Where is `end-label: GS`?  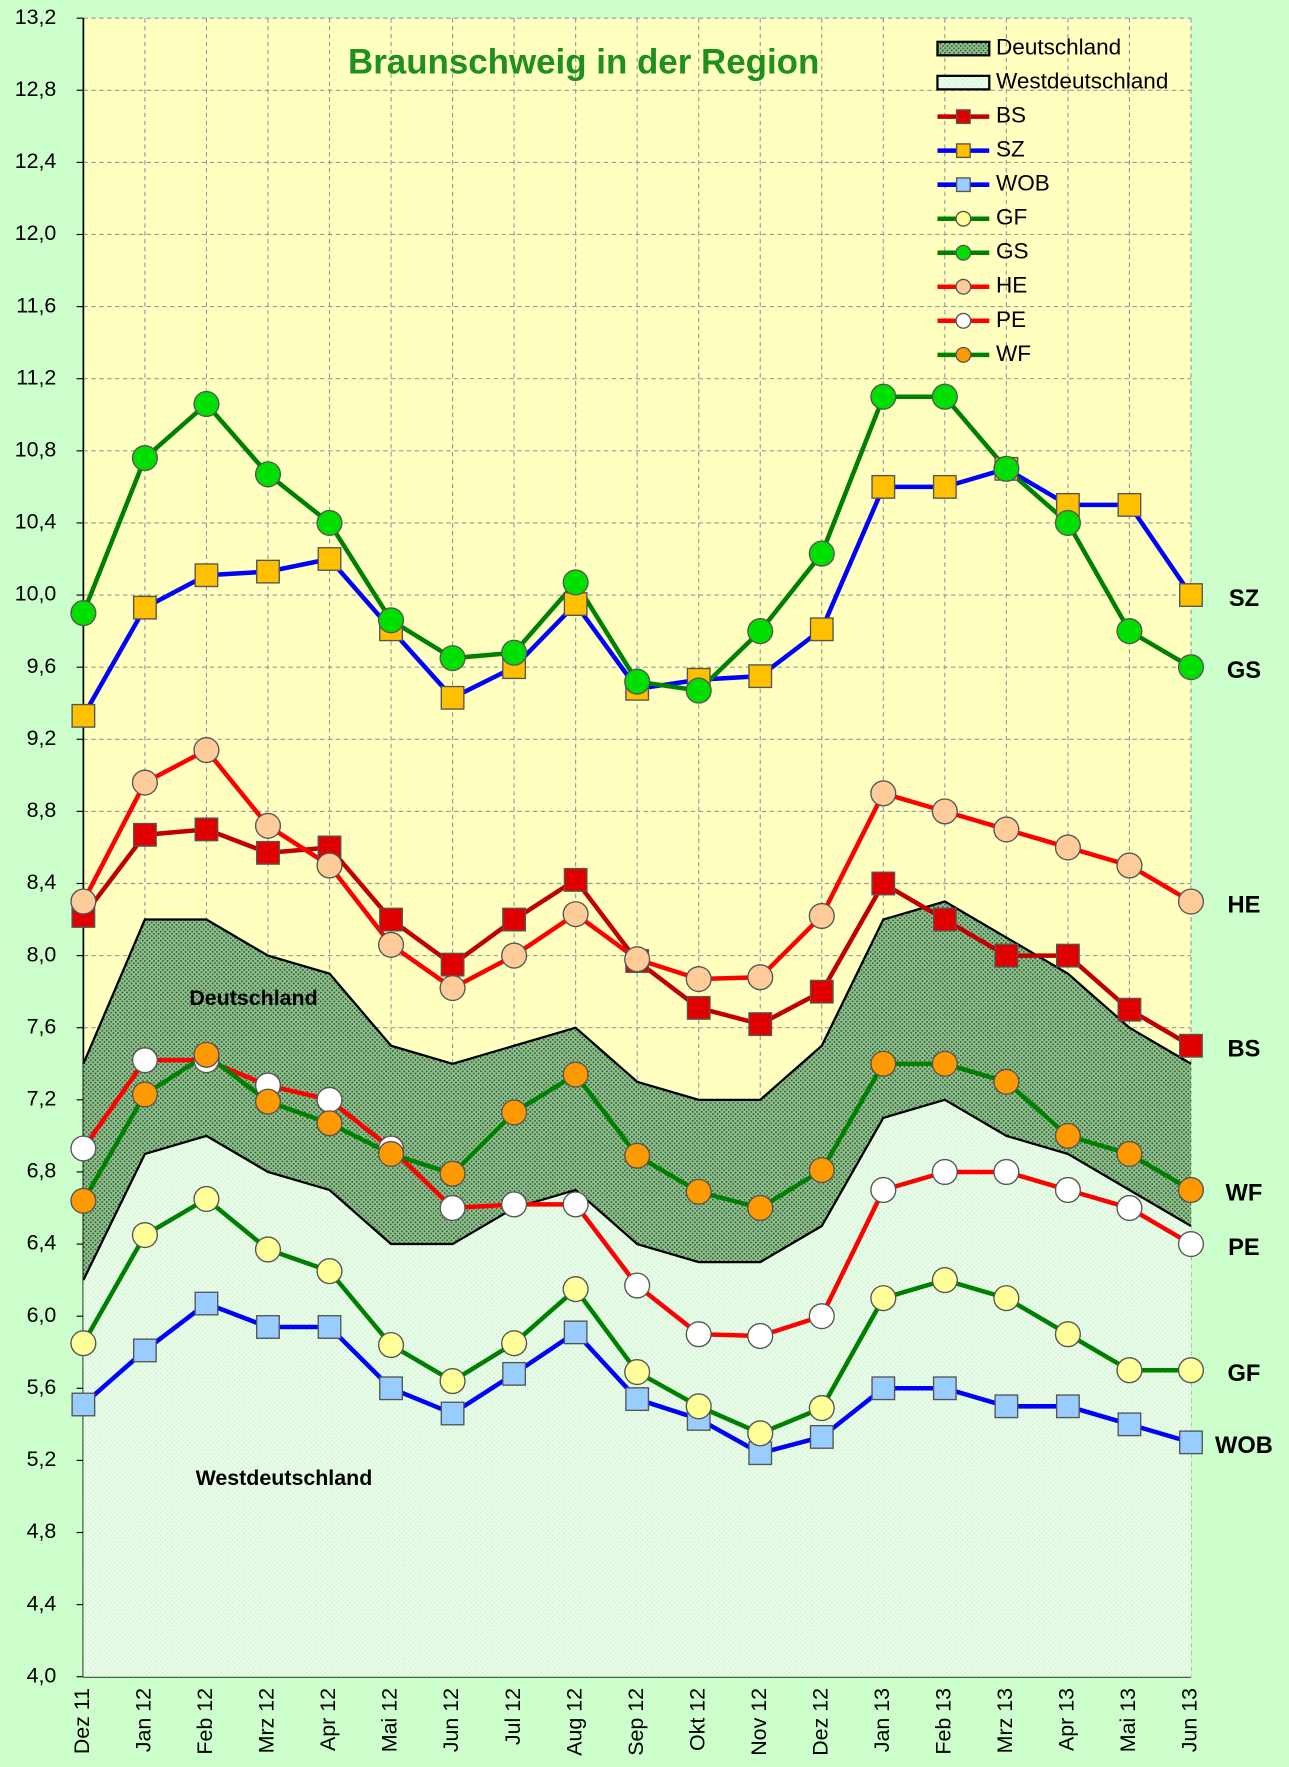
end-label: GS is located at coordinates (1244, 671).